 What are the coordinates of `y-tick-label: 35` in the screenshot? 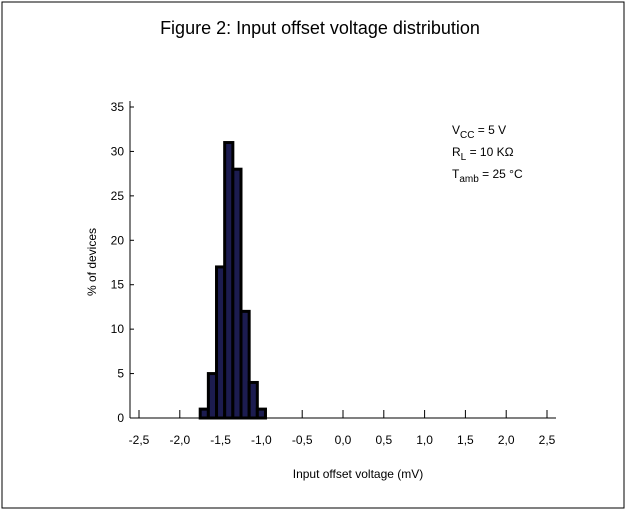 It's located at (118, 107).